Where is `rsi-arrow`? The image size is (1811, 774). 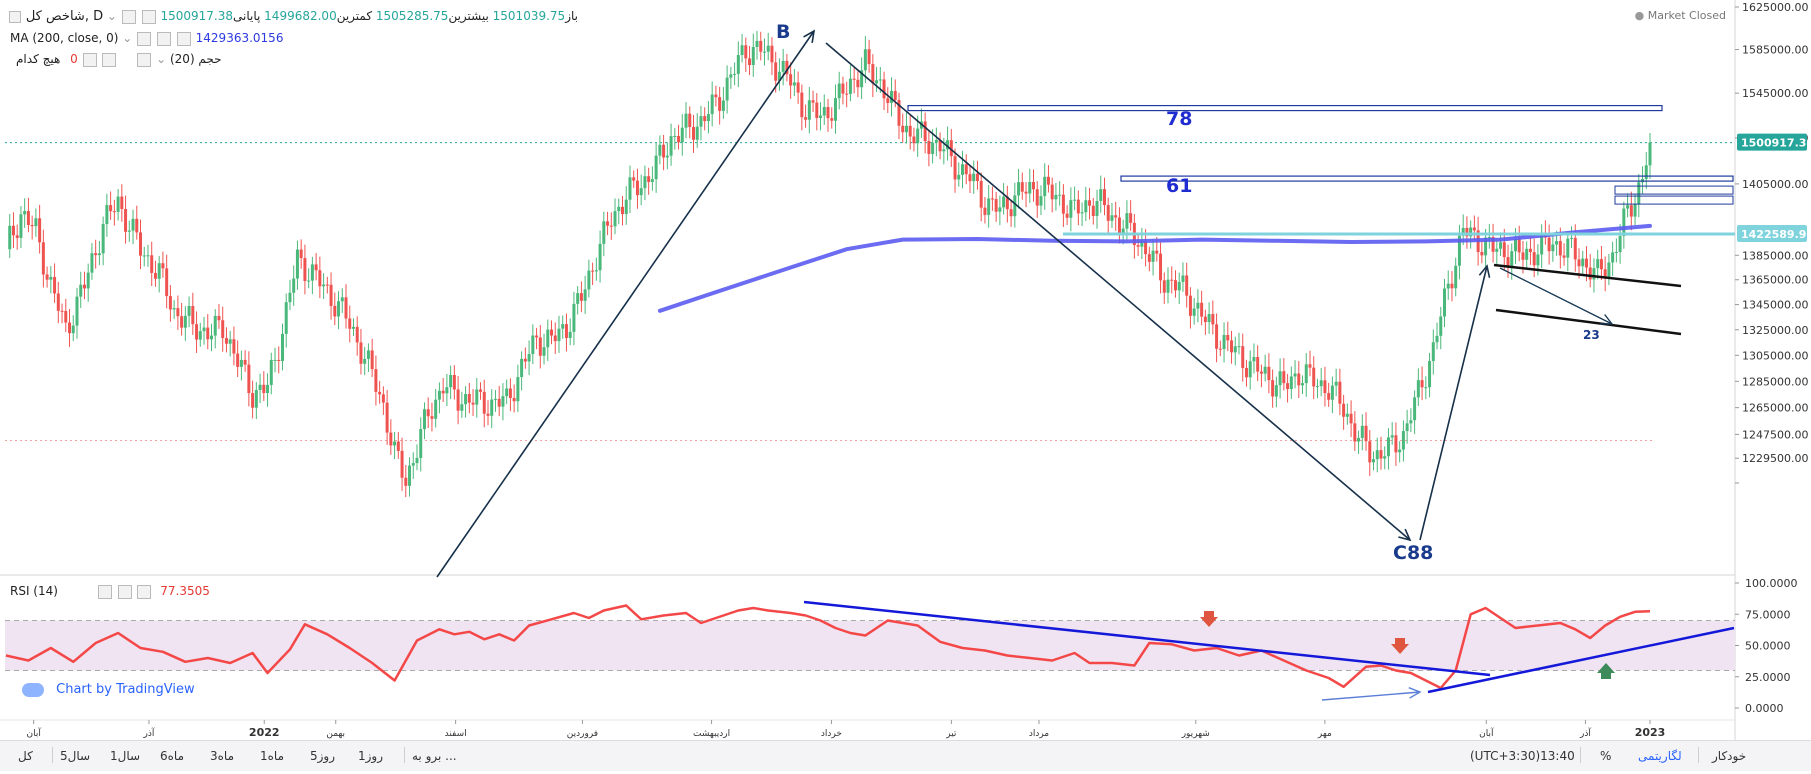 rsi-arrow is located at coordinates (1371, 696).